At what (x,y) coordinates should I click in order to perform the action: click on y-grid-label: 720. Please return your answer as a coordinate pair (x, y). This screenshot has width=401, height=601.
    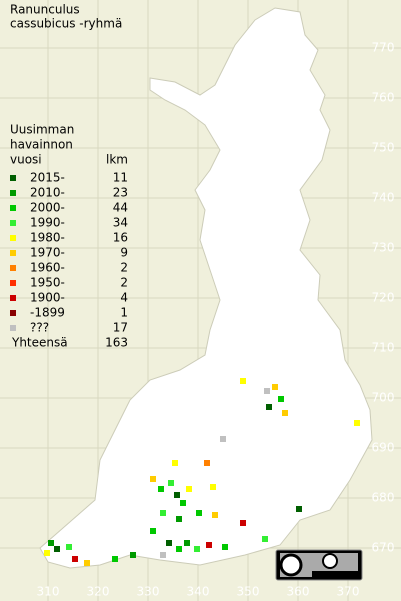
    Looking at the image, I should click on (383, 298).